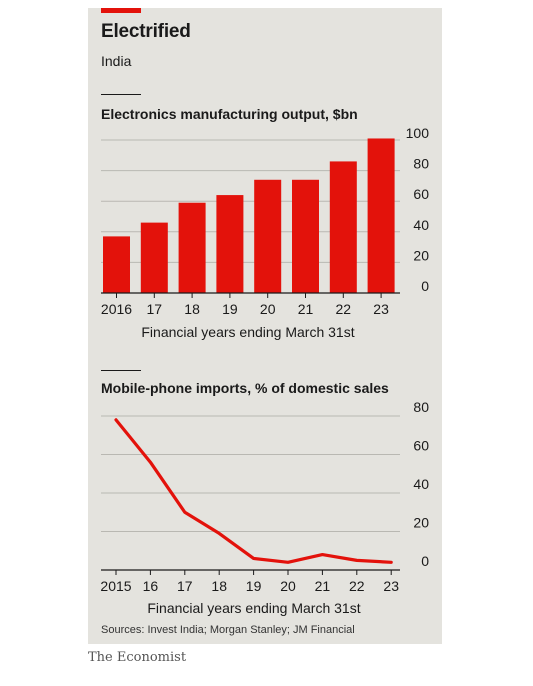  Describe the element at coordinates (421, 407) in the screenshot. I see `chart2-y-tick-label: 80` at that location.